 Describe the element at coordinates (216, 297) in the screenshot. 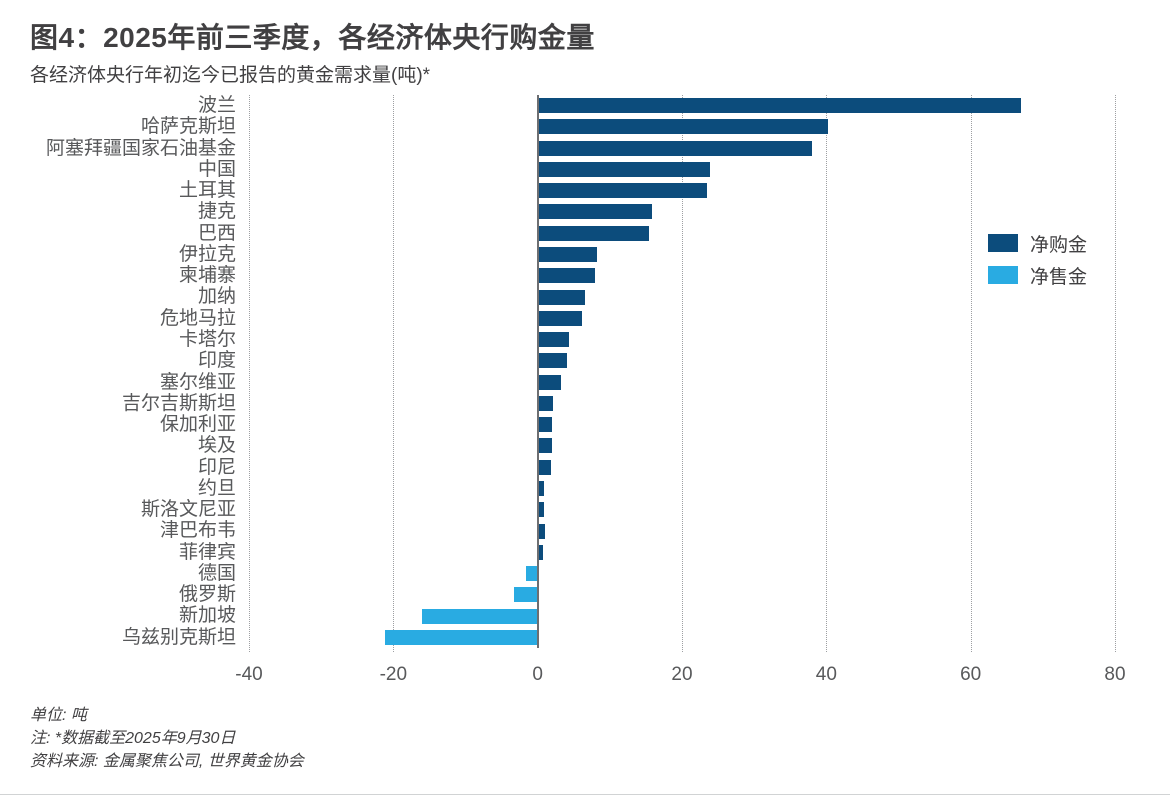

I see `category-label: 加纳` at that location.